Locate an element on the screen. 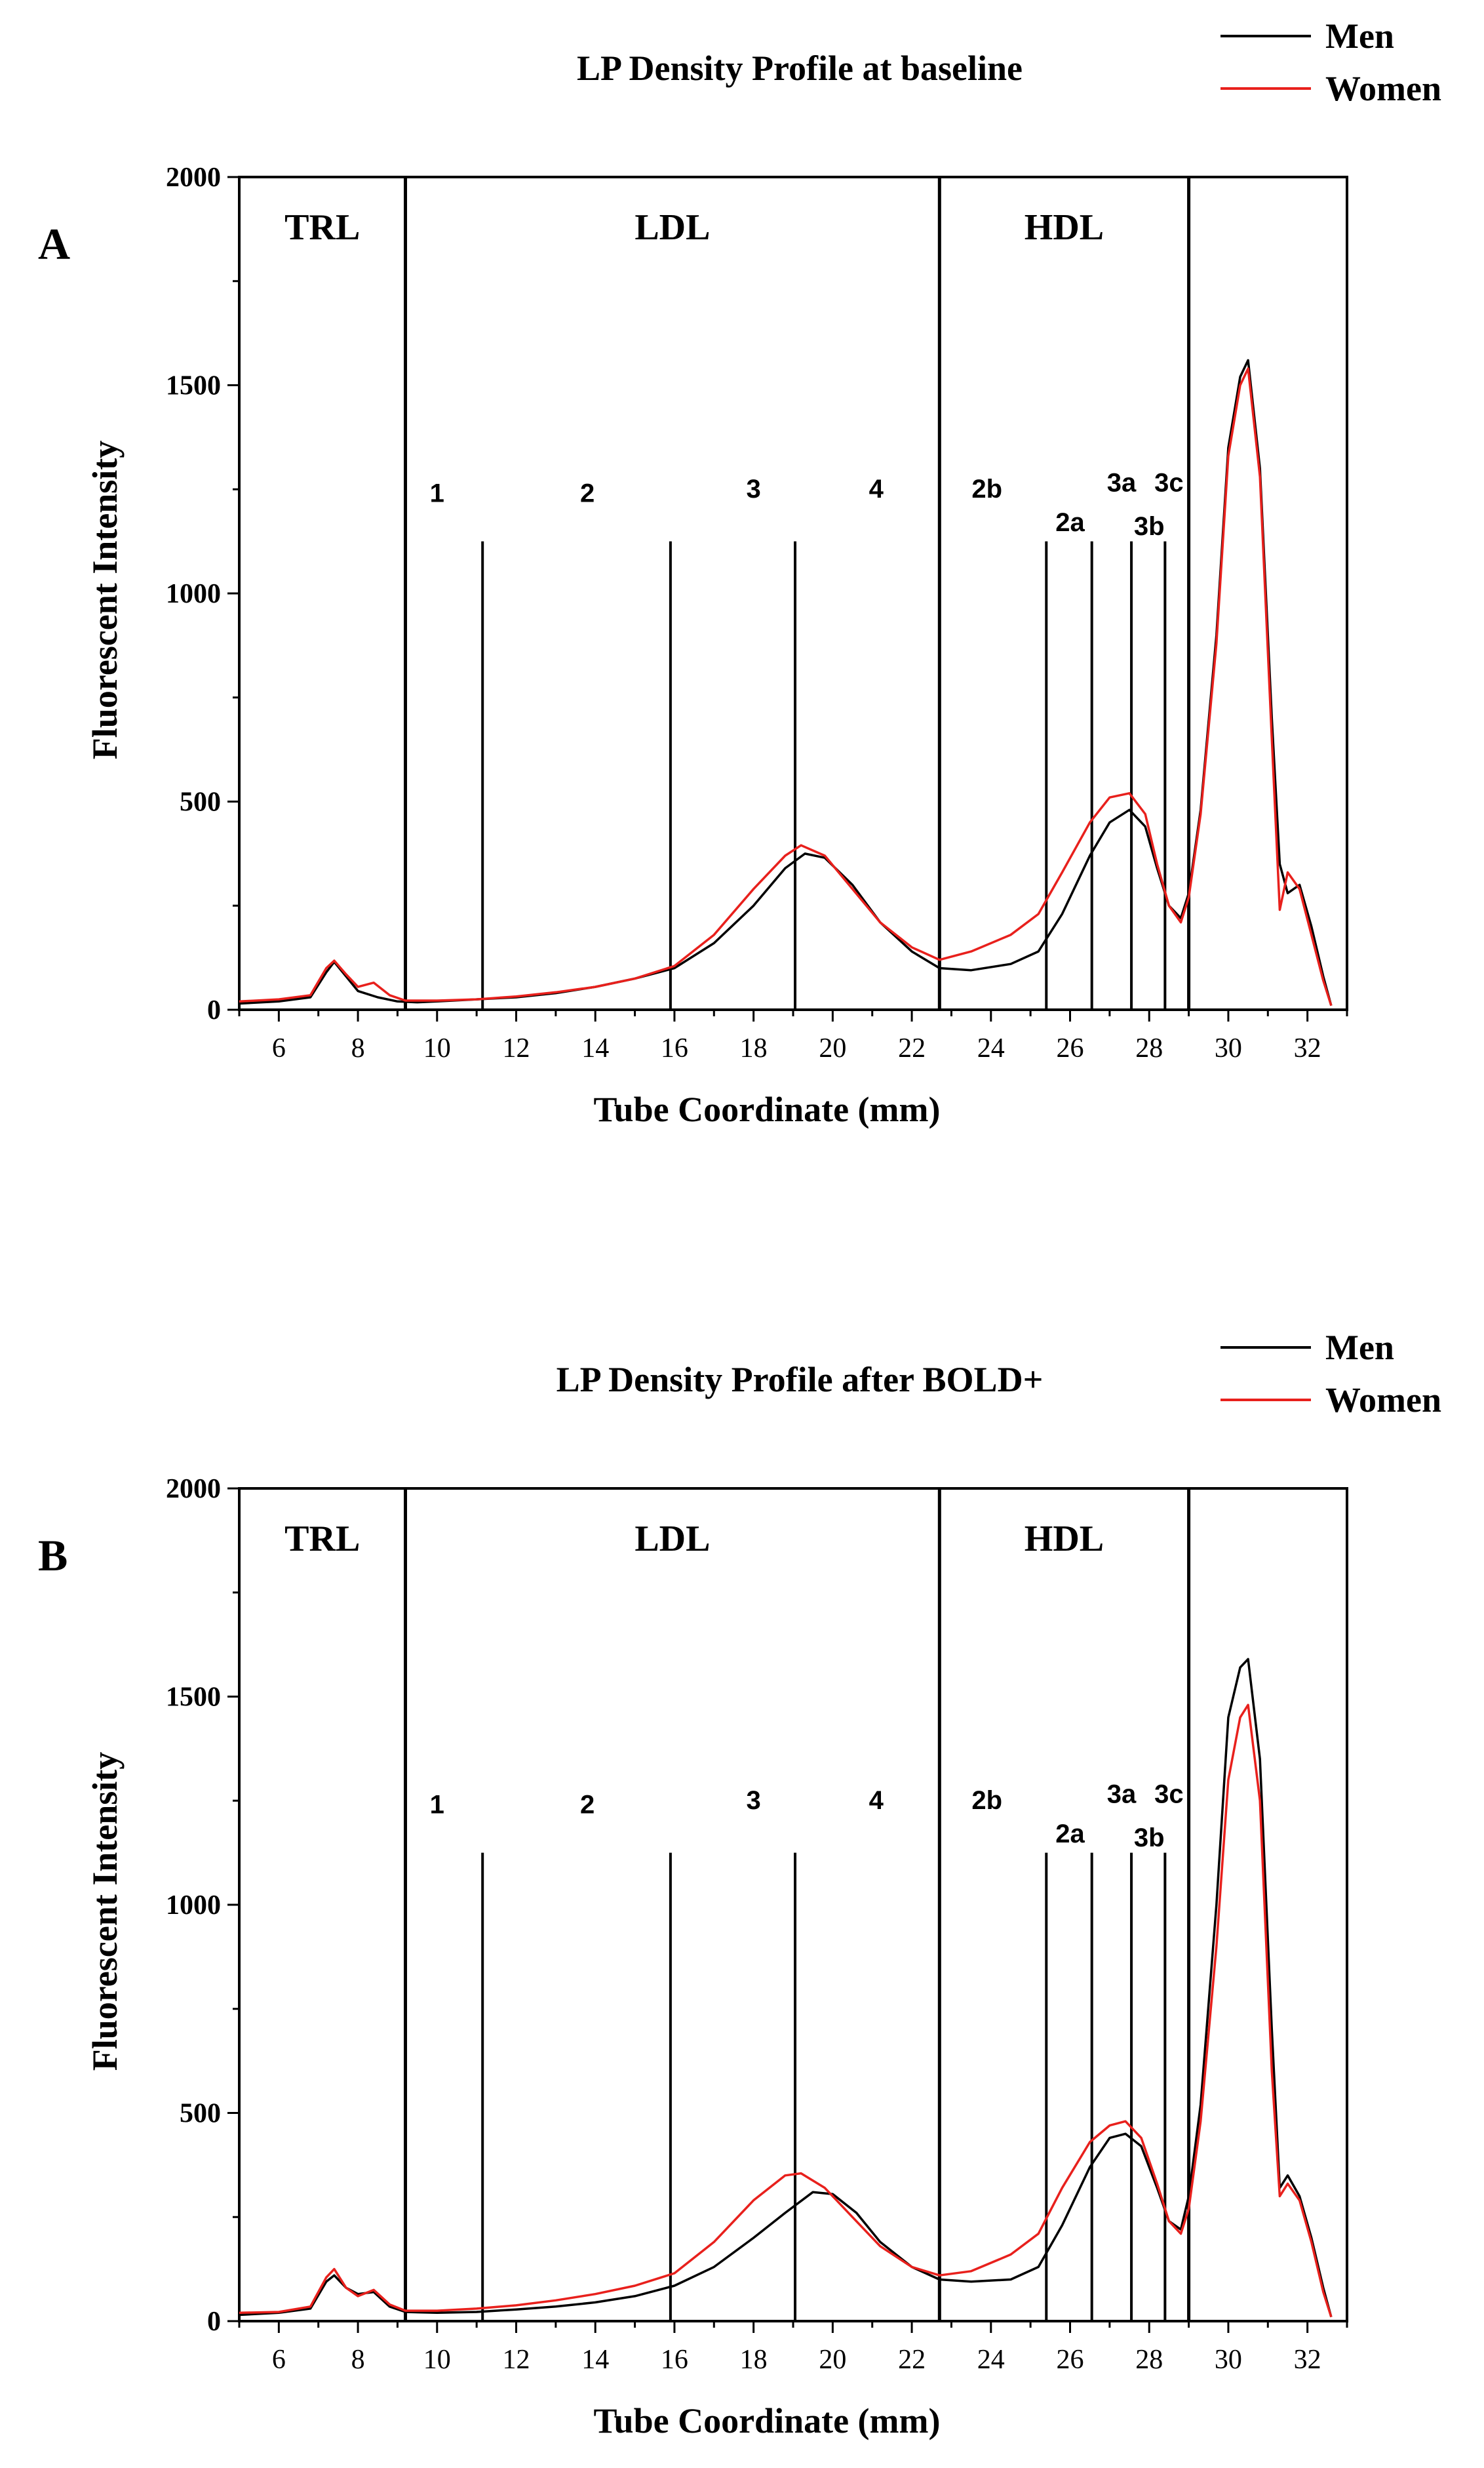 This screenshot has width=1484, height=2468. chart-title: LP Density Profile at baseline is located at coordinates (800, 68).